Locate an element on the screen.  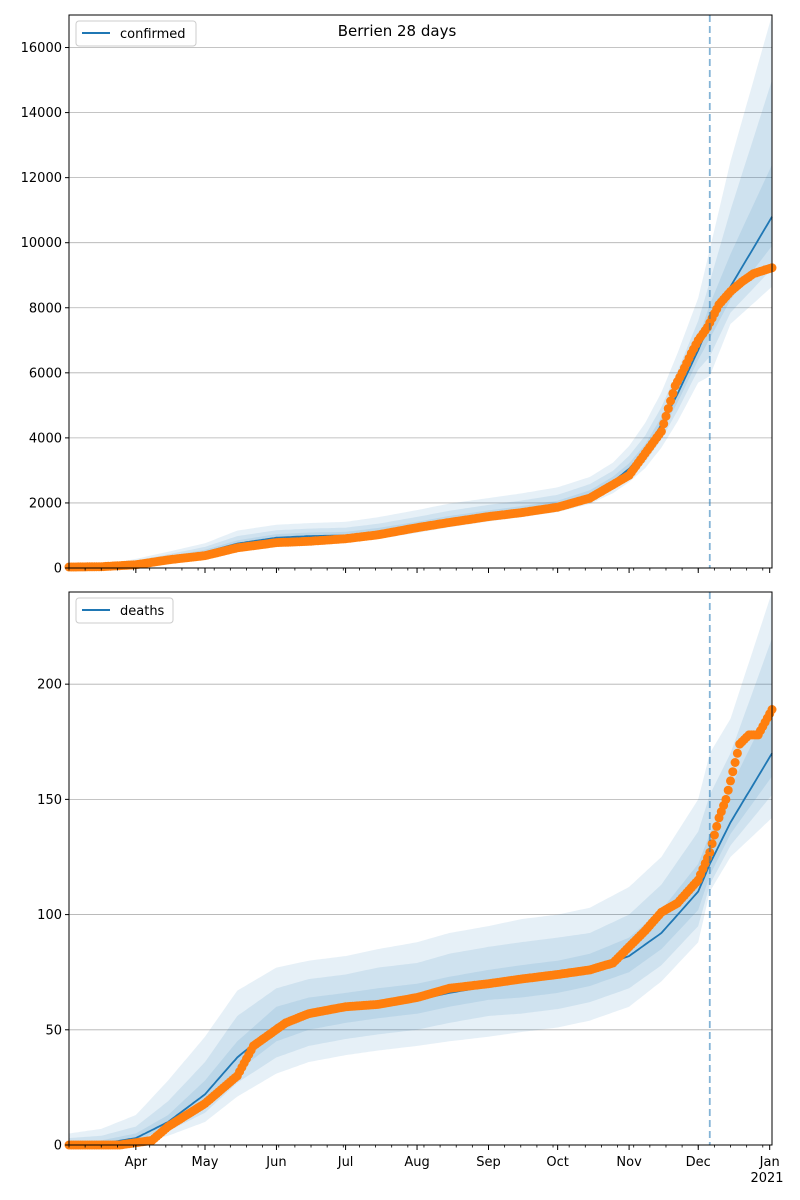
x-tick-label: Sep is located at coordinates (488, 1162).